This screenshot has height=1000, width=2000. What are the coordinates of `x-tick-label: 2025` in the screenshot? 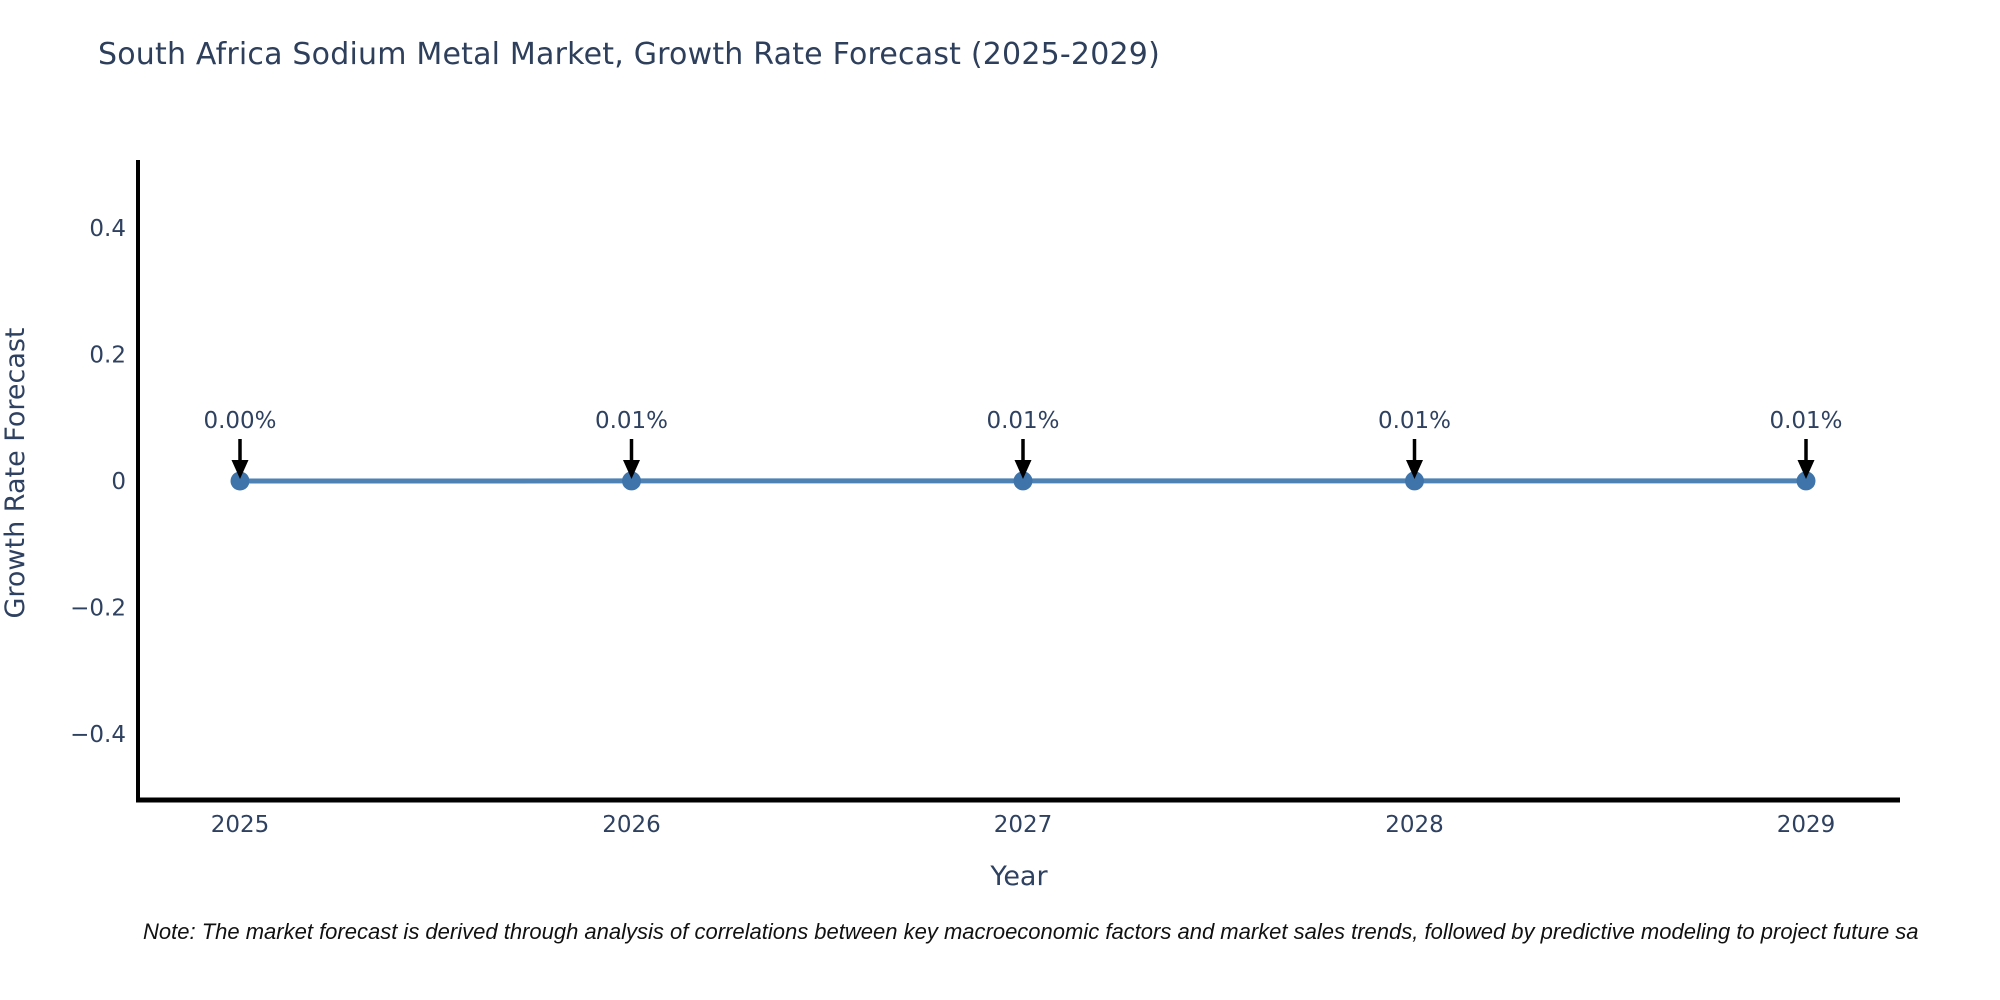 It's located at (240, 825).